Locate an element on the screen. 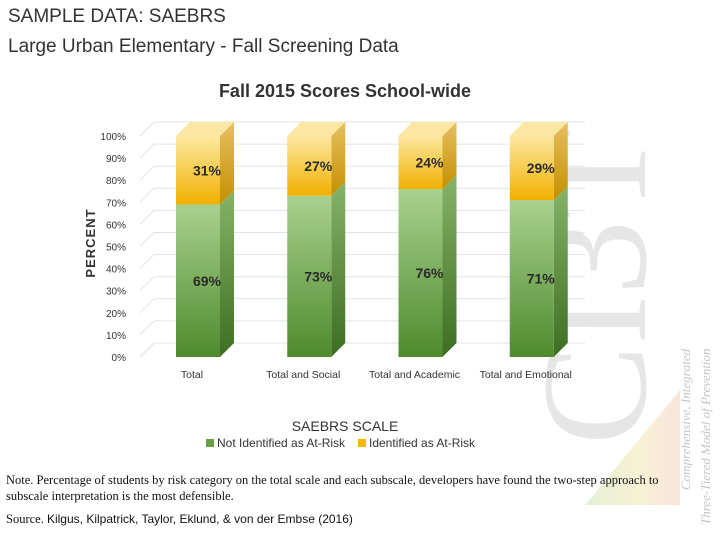  data-label-identified: 24% is located at coordinates (429, 163).